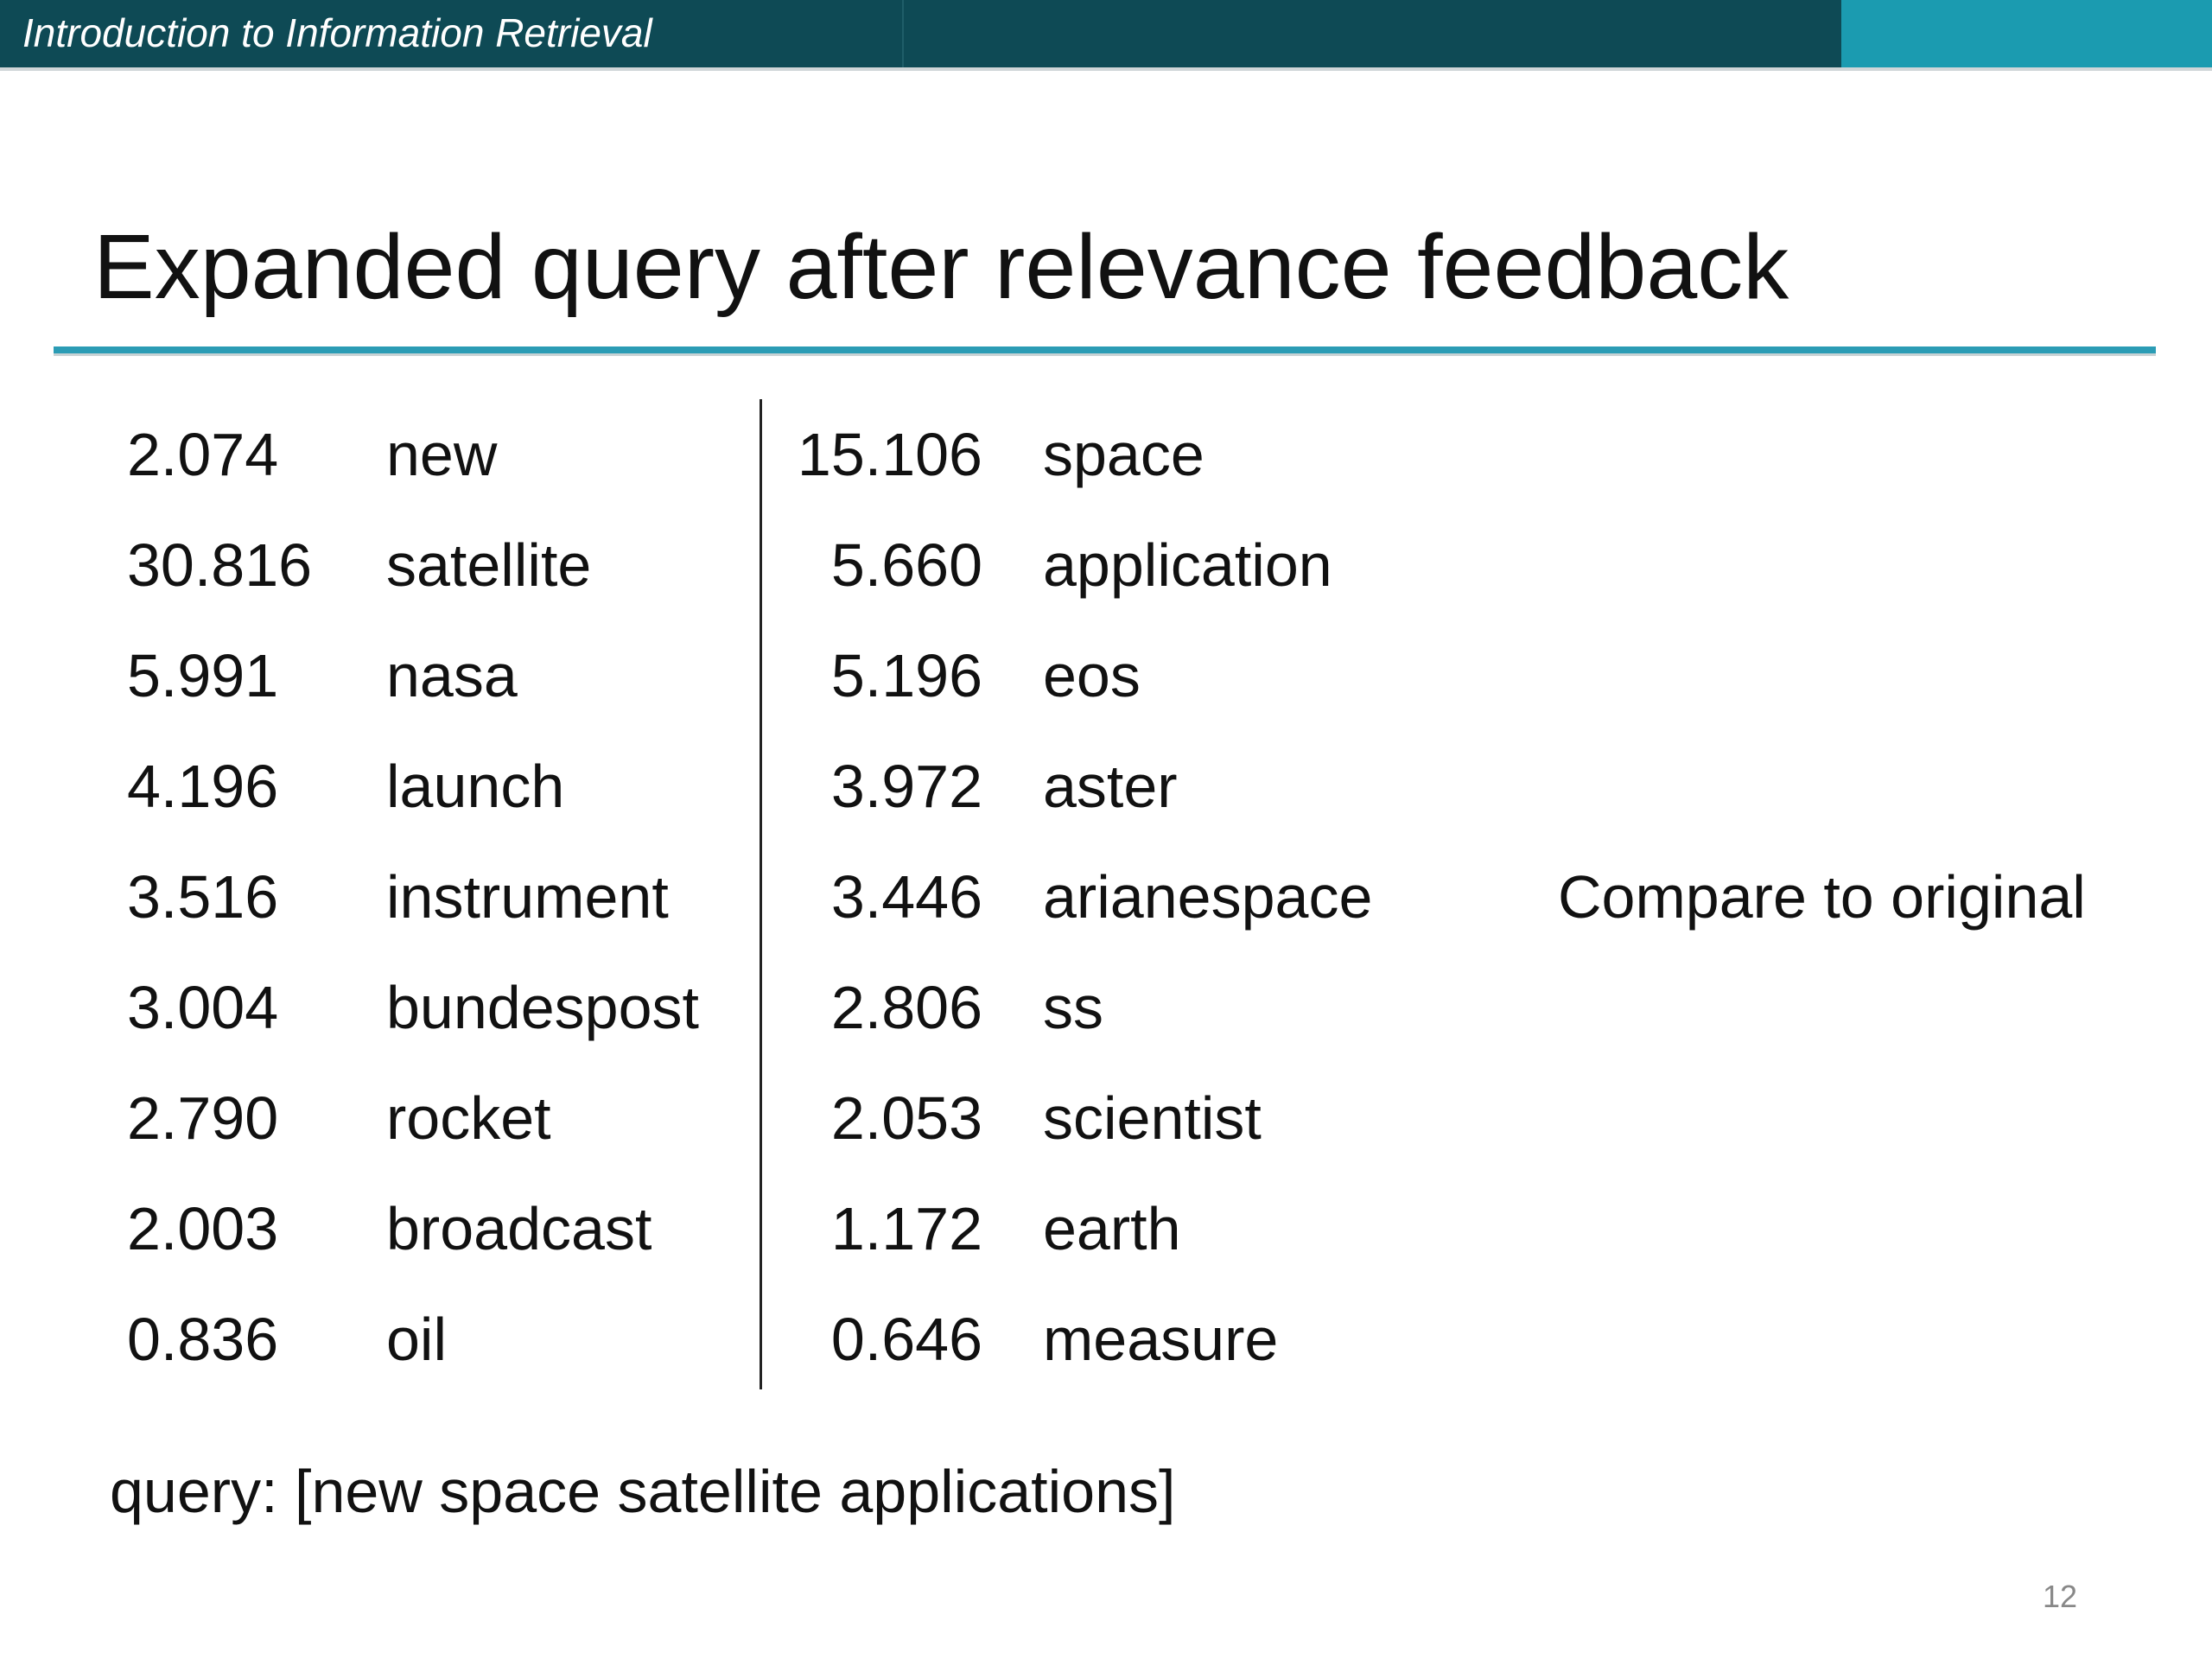 The image size is (2212, 1659). What do you see at coordinates (1110, 786) in the screenshot?
I see `table-term: aster` at bounding box center [1110, 786].